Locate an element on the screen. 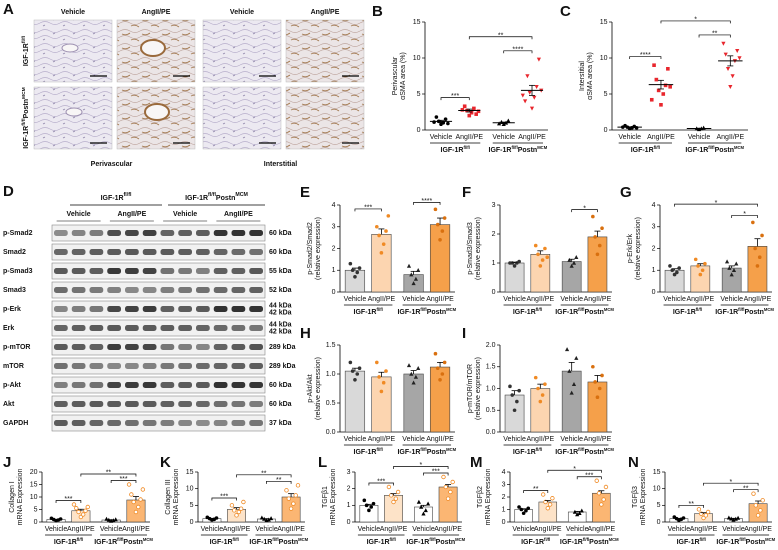 This screenshot has width=778, height=550. condition-label: AngII/PE is located at coordinates (131, 214).